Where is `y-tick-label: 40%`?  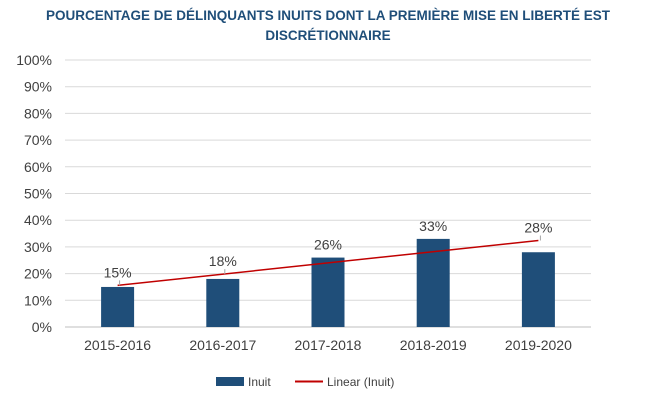
y-tick-label: 40% is located at coordinates (38, 220).